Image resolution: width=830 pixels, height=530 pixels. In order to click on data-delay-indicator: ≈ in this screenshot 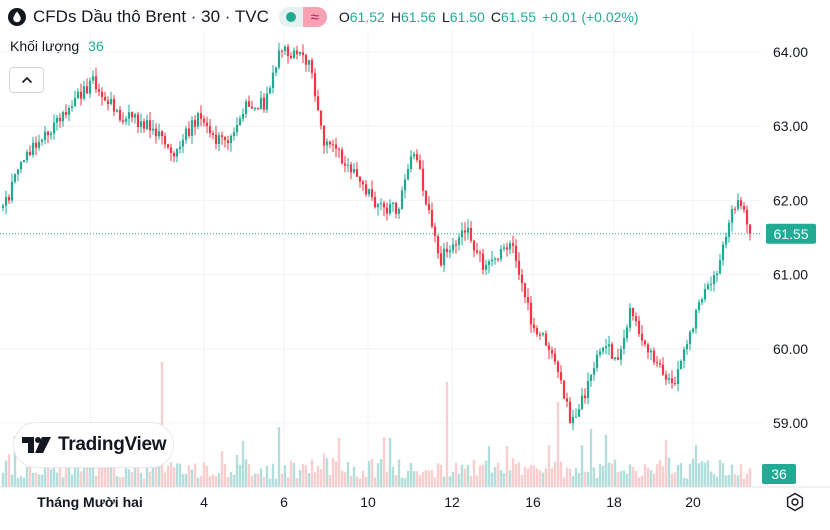, I will do `click(314, 17)`.